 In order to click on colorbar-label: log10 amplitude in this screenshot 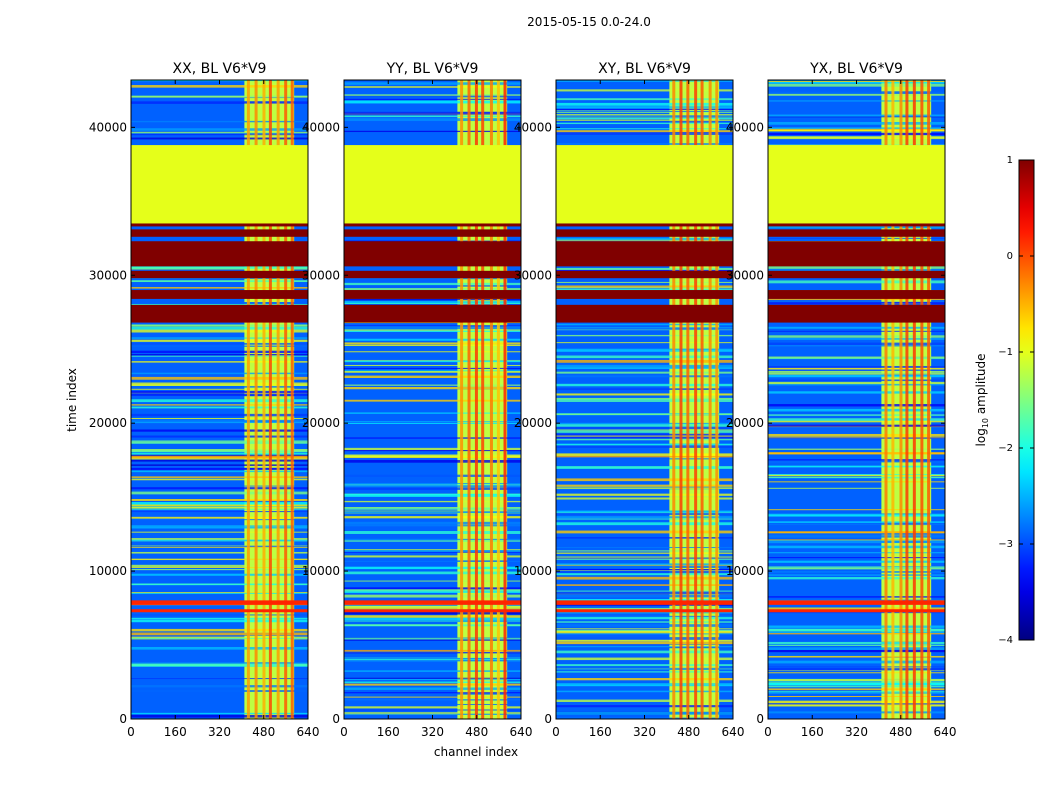, I will do `click(982, 400)`.